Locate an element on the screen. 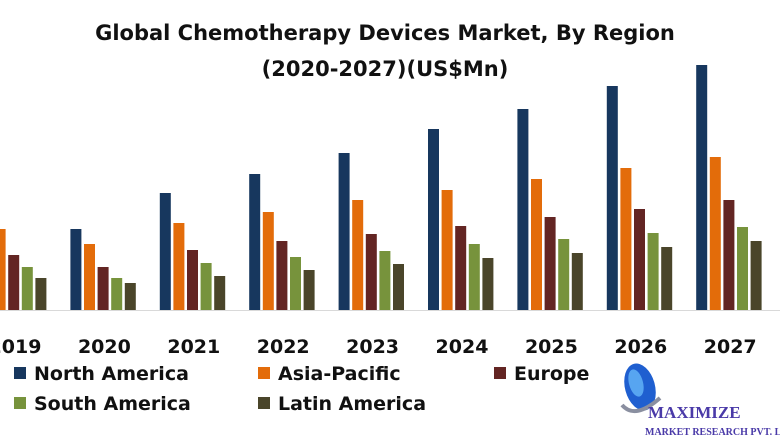 Image resolution: width=780 pixels, height=444 pixels. bar-north-america-2025 is located at coordinates (523, 209).